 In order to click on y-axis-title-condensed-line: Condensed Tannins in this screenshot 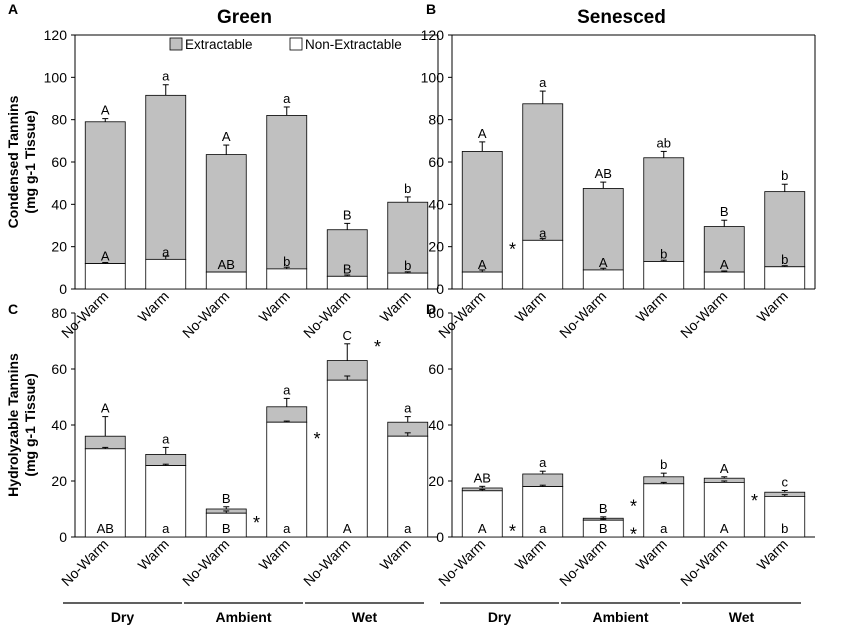, I will do `click(13, 161)`.